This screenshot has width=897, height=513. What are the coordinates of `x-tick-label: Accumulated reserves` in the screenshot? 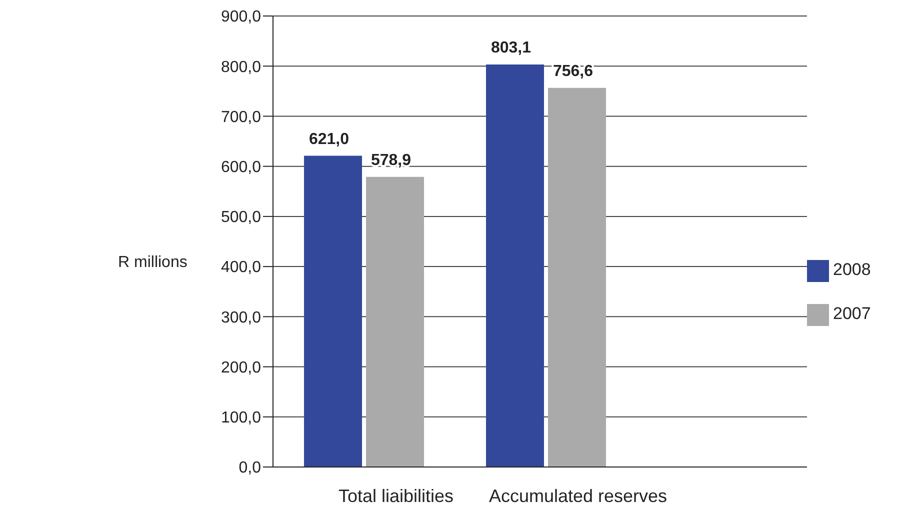 It's located at (578, 496).